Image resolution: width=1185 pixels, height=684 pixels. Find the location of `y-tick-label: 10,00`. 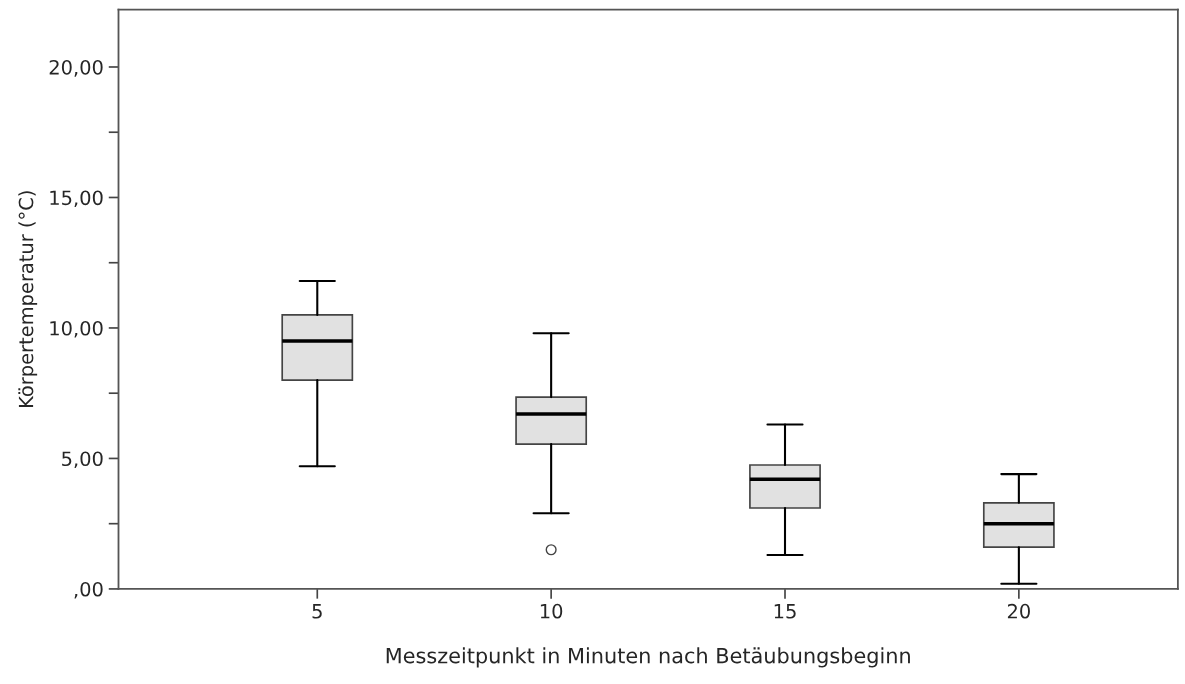

y-tick-label: 10,00 is located at coordinates (76, 329).